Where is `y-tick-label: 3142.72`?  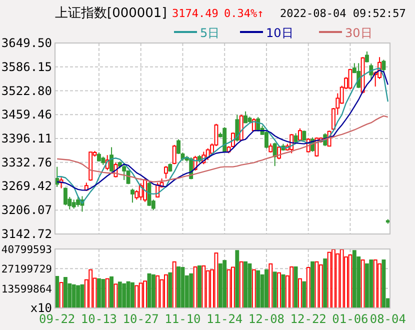 y-tick-label: 3142.72 is located at coordinates (26, 234).